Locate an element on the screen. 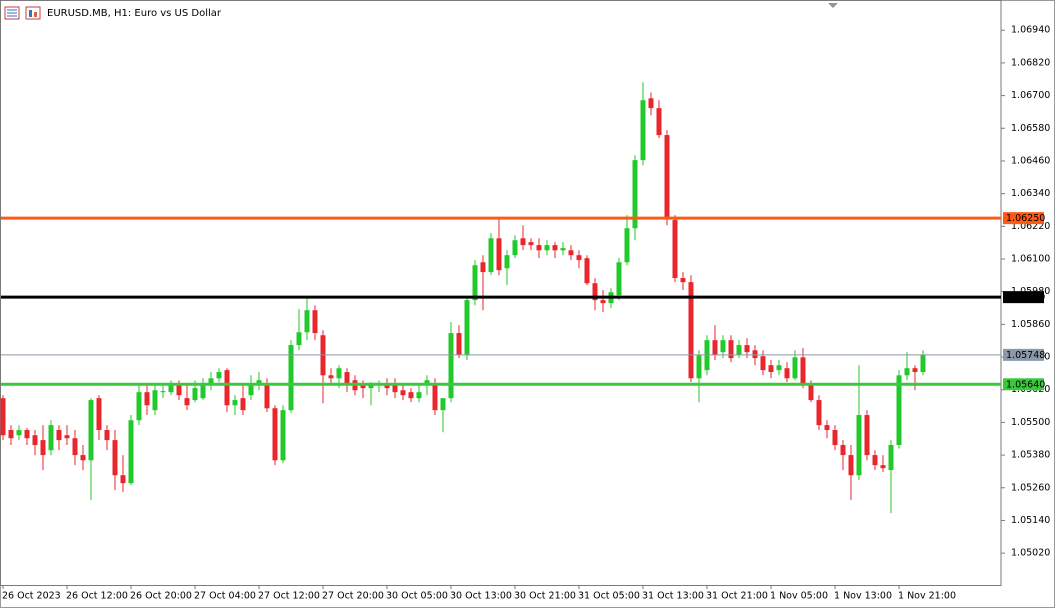 This screenshot has height=608, width=1055. x-tick-label: 31 Oct 21:00 is located at coordinates (737, 596).